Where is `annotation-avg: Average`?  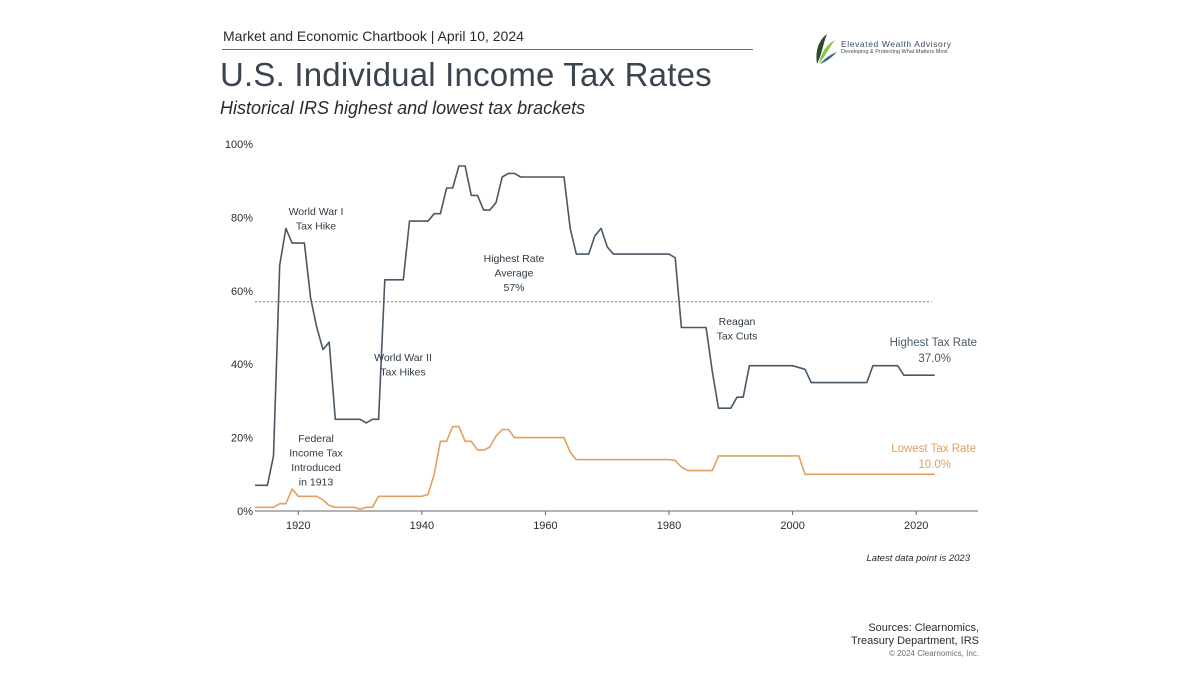
annotation-avg: Average is located at coordinates (514, 274).